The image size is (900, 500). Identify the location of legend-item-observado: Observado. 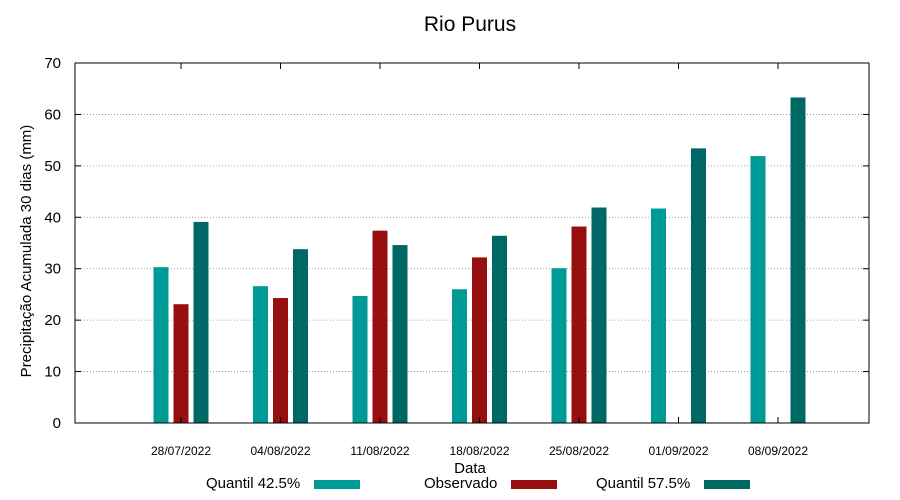
(491, 484).